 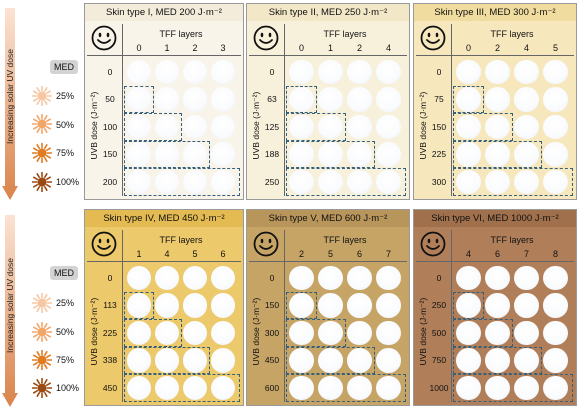 I want to click on tff-layer-count: 1, so click(x=139, y=254).